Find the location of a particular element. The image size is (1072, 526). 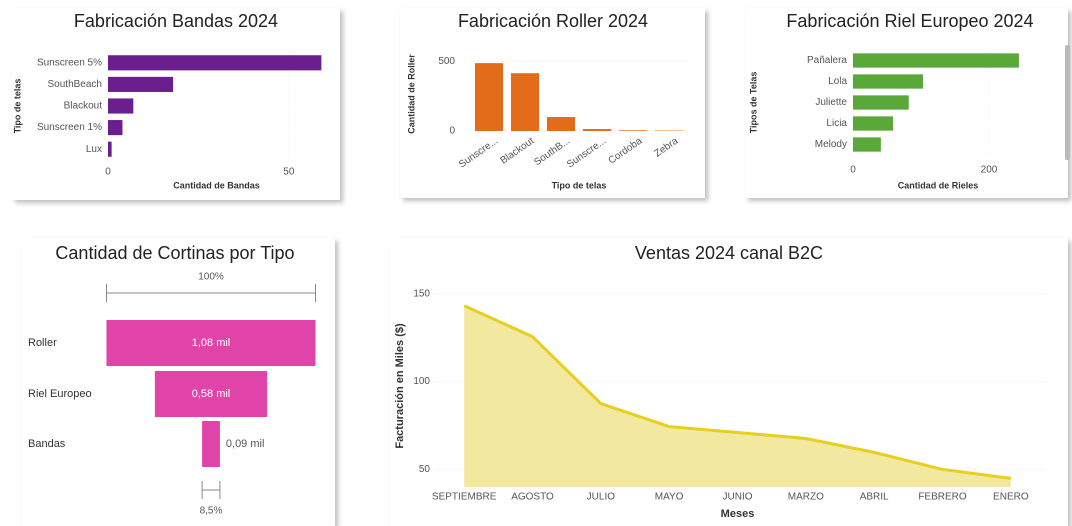

x-tick-label: AGOSTO is located at coordinates (532, 497).